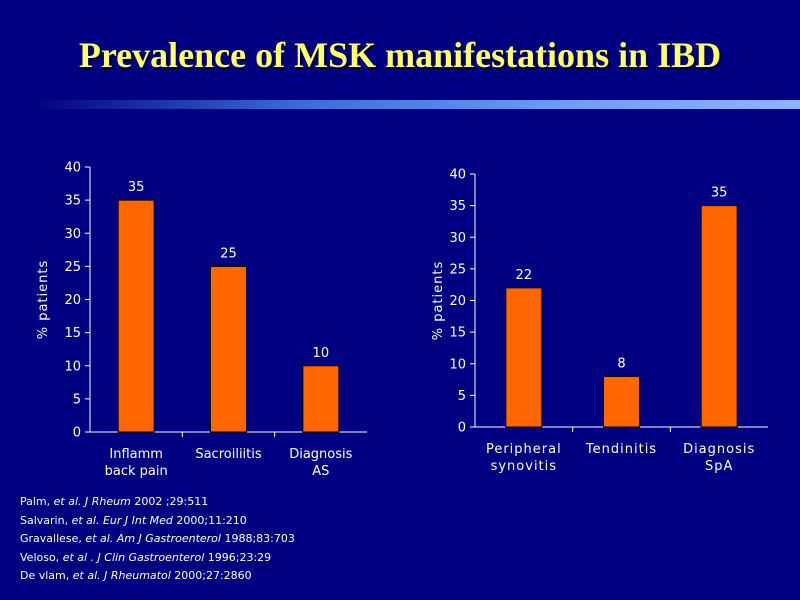 Image resolution: width=800 pixels, height=600 pixels. Describe the element at coordinates (524, 449) in the screenshot. I see `right-chart-category-label: Peripheral` at that location.